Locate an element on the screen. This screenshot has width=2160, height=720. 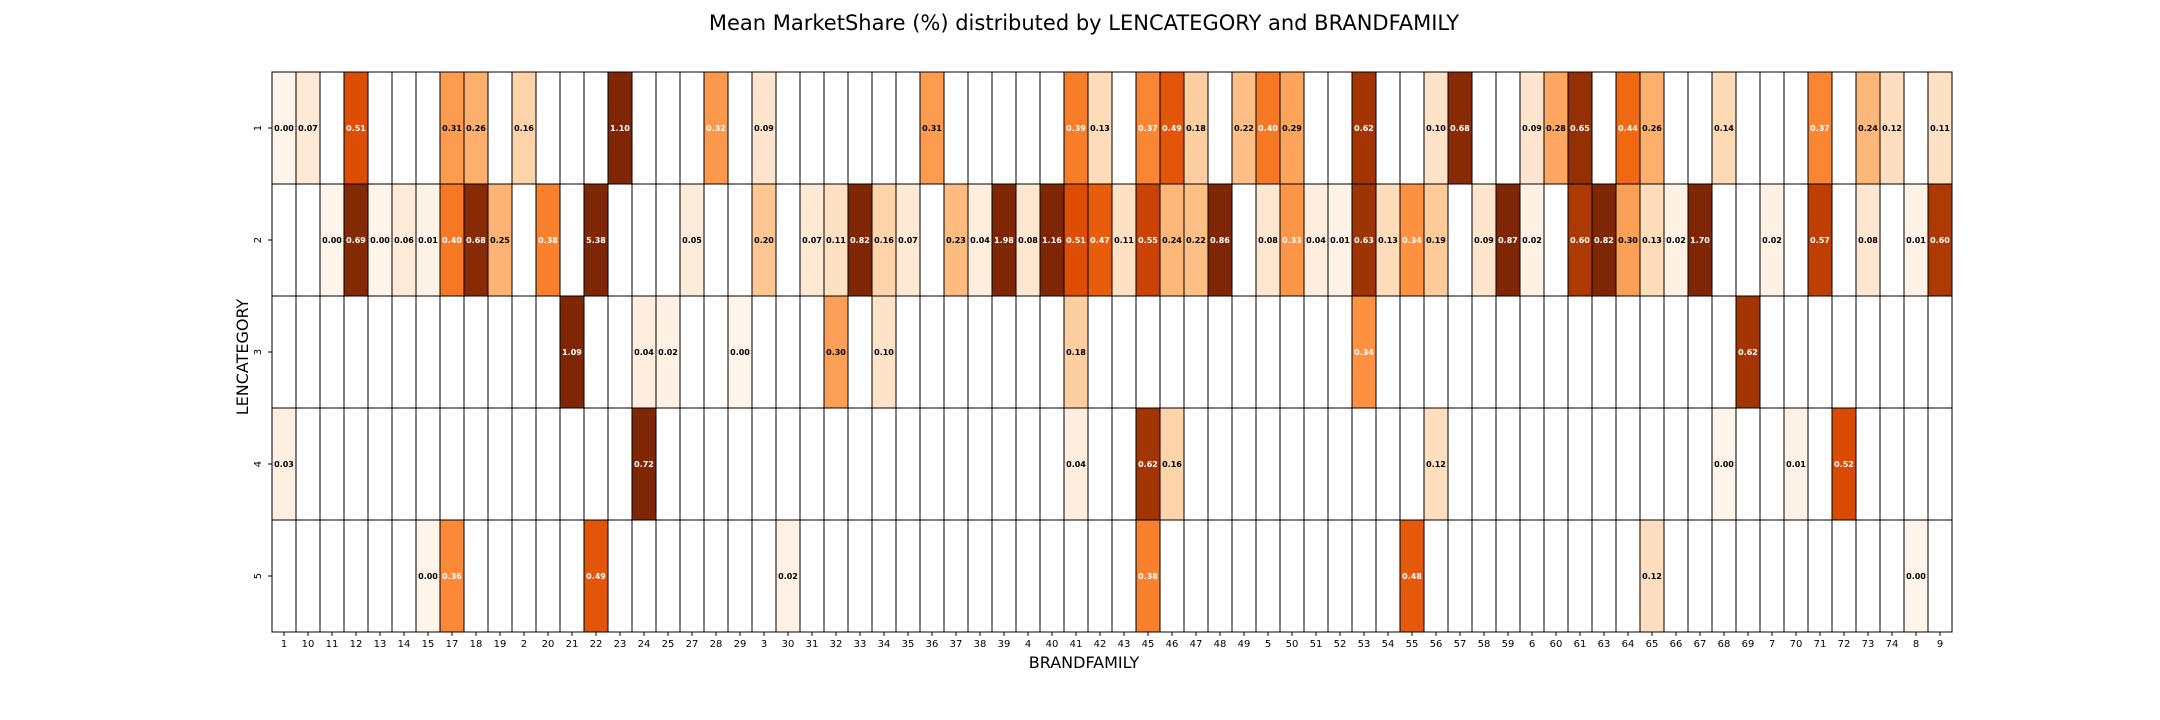
y-tick-label: 4 is located at coordinates (258, 464).